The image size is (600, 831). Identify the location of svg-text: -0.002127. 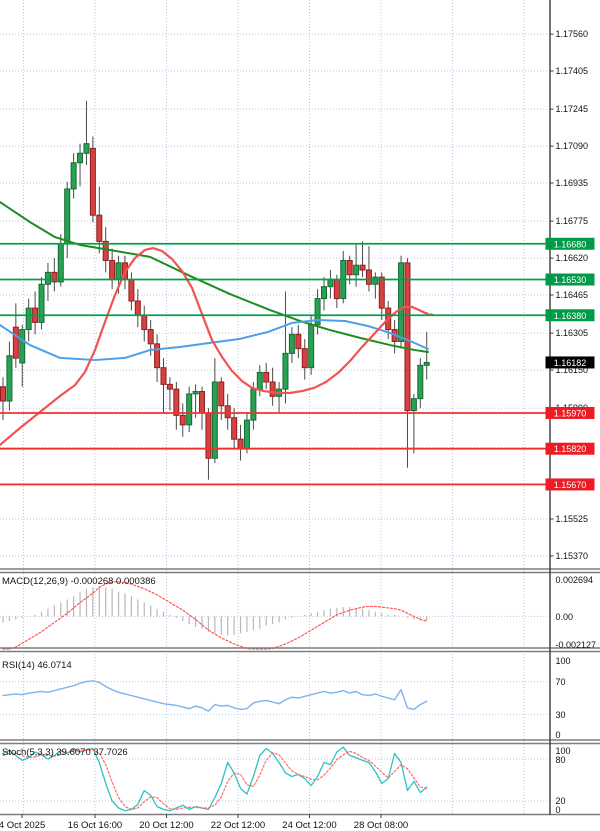
(576, 645).